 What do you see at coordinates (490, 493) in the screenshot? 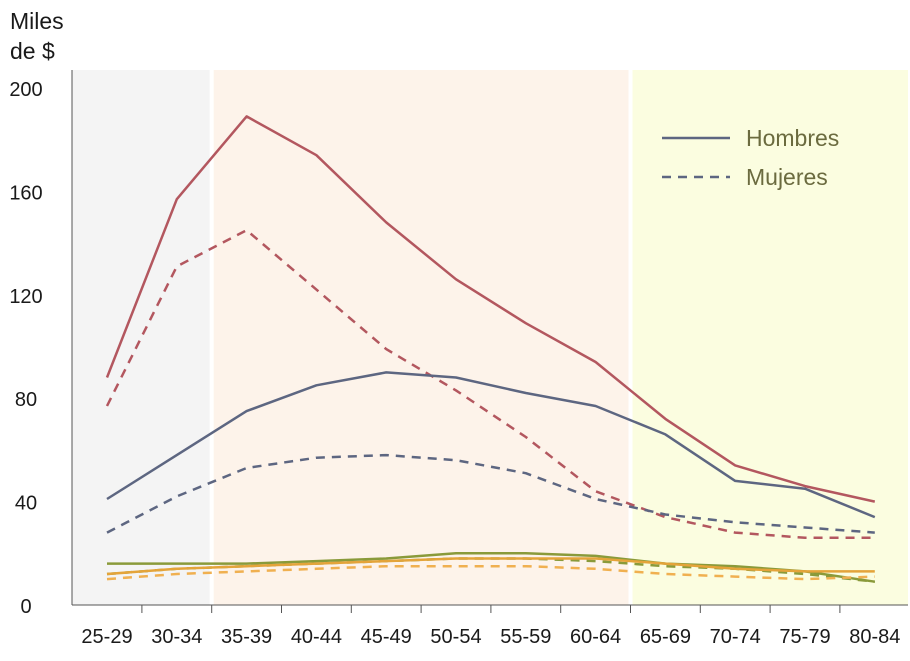
I see `series-line-middle-mujeres` at bounding box center [490, 493].